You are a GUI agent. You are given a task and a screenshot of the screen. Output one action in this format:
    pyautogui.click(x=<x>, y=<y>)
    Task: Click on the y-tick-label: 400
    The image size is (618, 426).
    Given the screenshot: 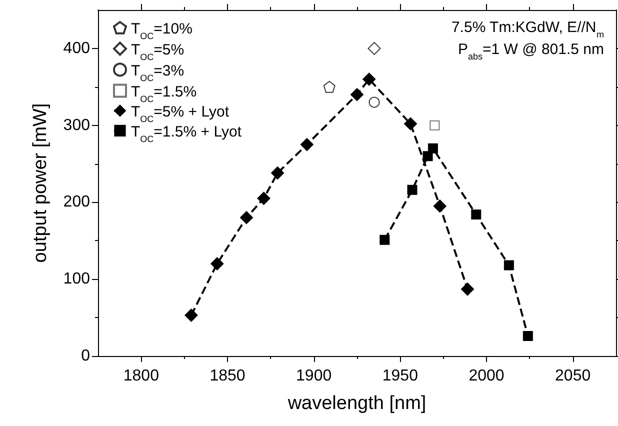 What is the action you would take?
    pyautogui.click(x=76, y=48)
    